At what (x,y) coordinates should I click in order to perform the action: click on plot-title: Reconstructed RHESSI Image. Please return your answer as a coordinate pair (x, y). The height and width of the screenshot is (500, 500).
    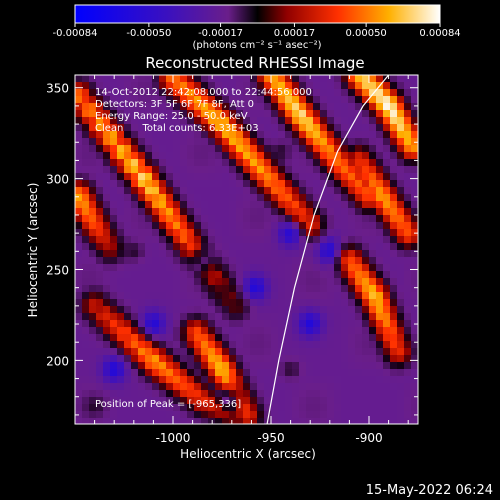
    Looking at the image, I should click on (254, 63).